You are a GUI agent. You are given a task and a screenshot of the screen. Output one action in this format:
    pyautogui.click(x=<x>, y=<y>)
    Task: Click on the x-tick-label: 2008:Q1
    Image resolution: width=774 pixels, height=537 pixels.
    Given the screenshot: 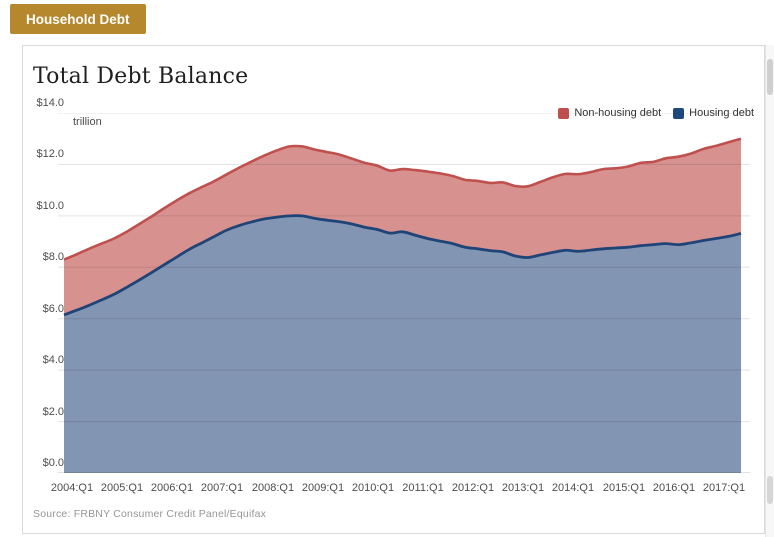 What is the action you would take?
    pyautogui.click(x=273, y=488)
    